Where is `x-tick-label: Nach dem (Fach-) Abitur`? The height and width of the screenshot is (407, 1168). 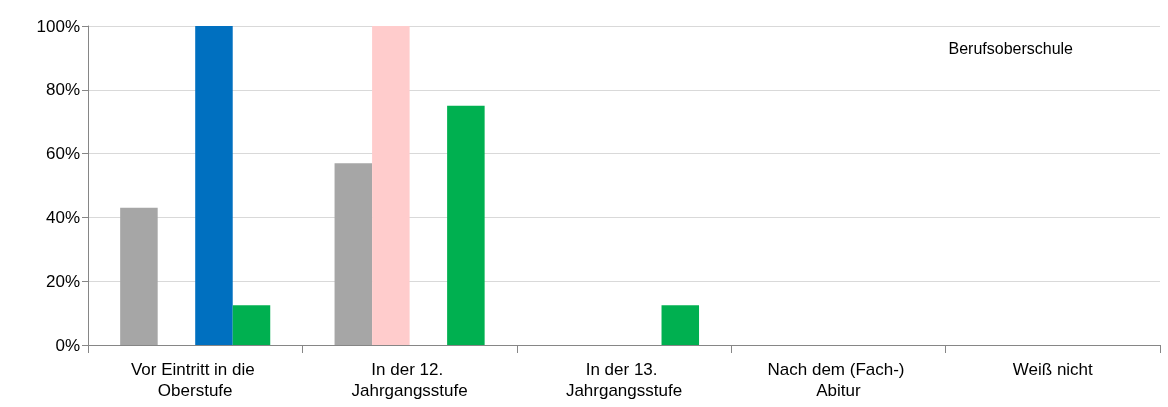
x-tick-label: Nach dem (Fach-) Abitur is located at coordinates (838, 380).